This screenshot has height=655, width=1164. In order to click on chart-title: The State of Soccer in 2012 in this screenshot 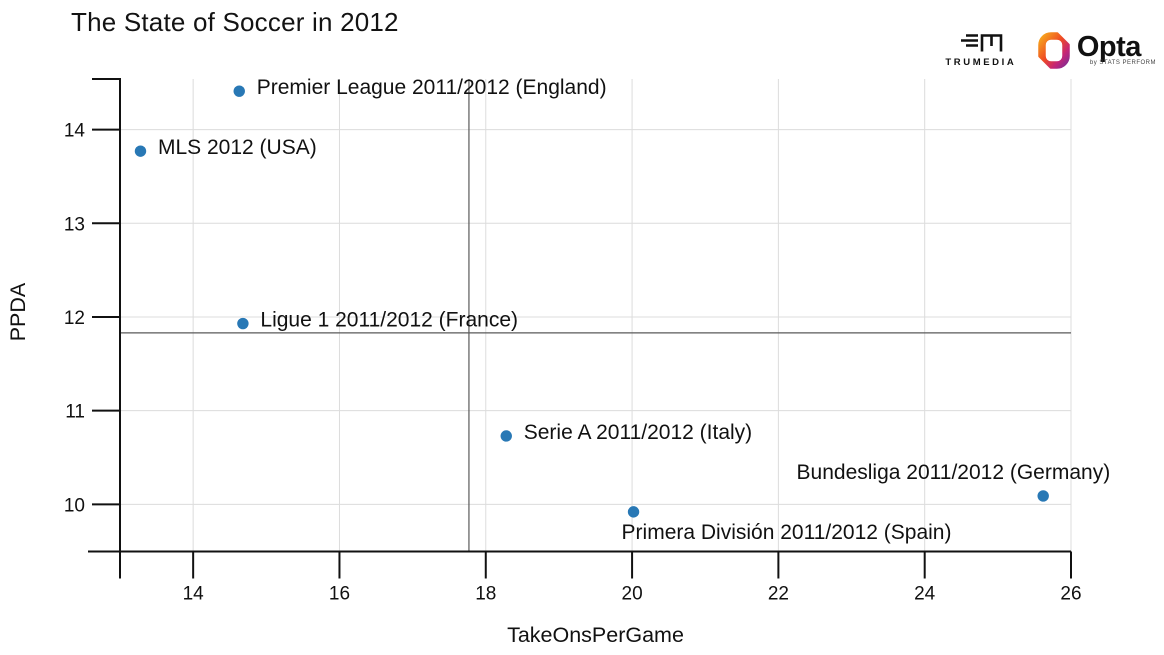, I will do `click(235, 22)`.